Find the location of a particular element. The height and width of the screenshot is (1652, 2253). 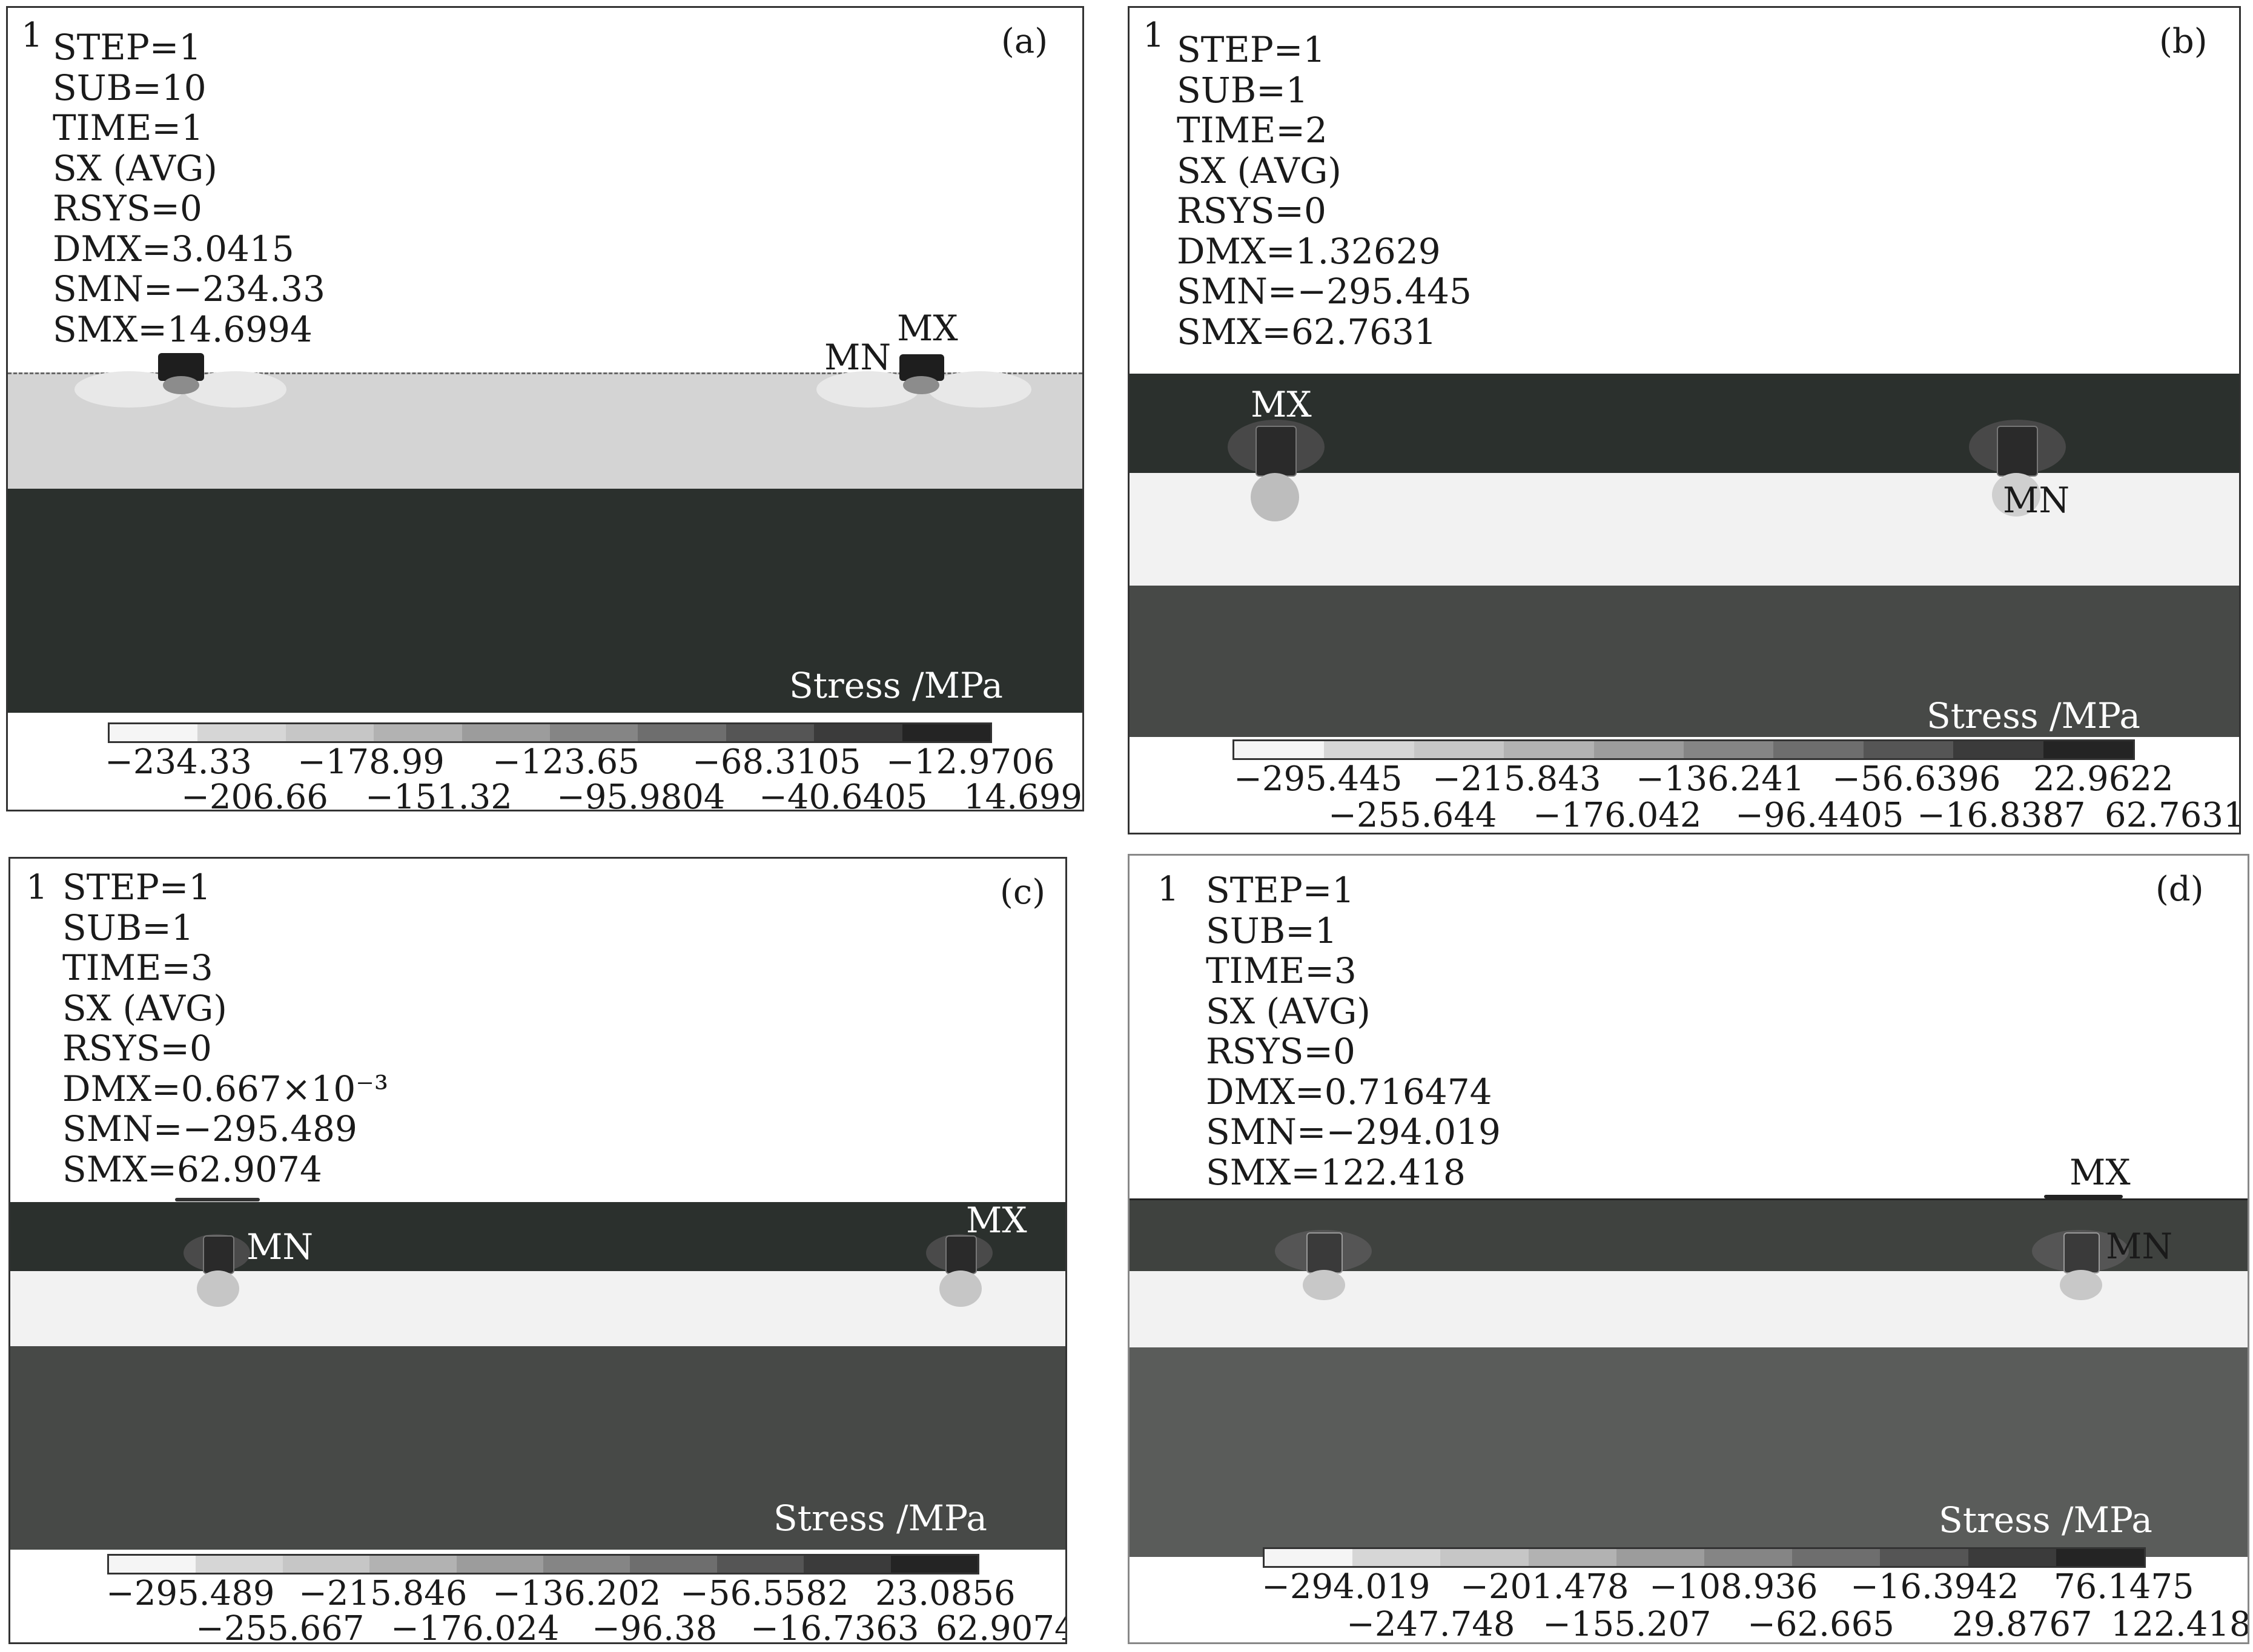

info-smn: SMN=−295.489 is located at coordinates (209, 1128).